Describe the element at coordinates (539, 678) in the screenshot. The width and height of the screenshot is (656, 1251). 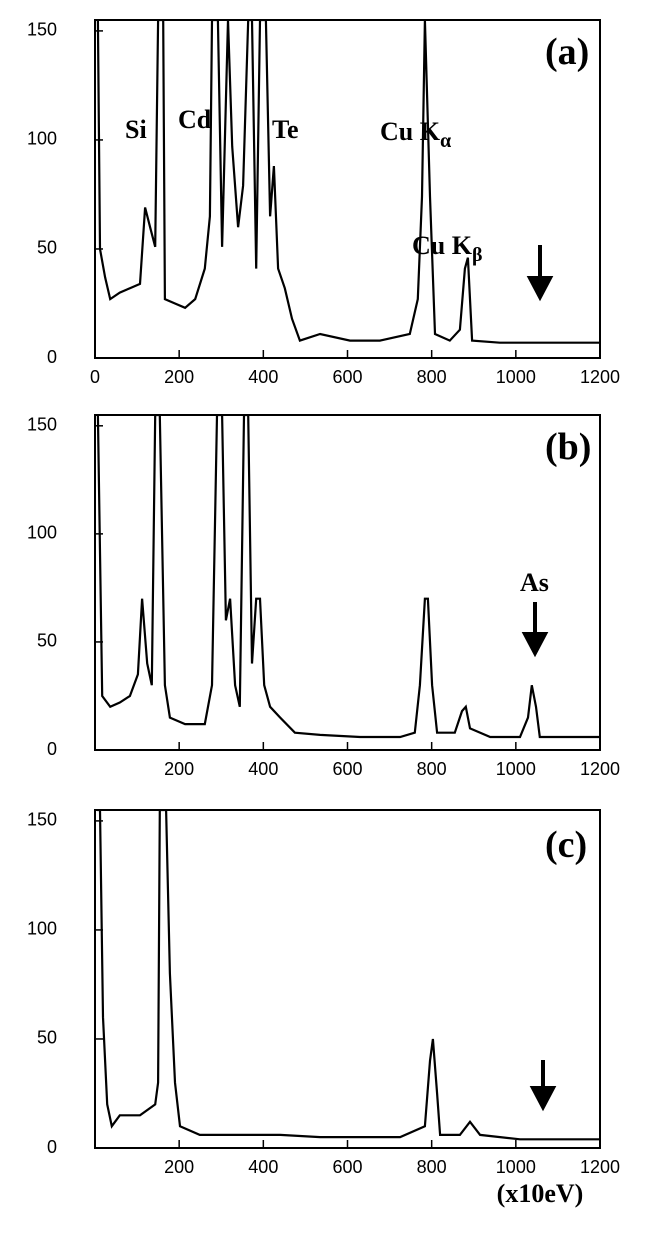
I see `arrows` at that location.